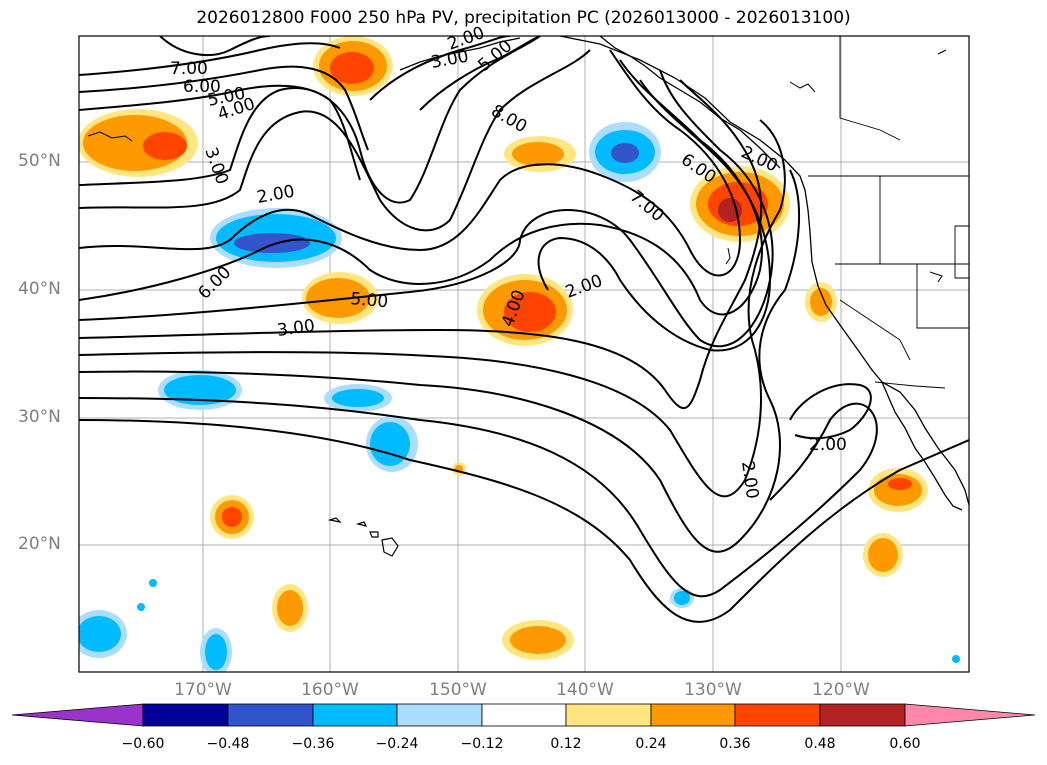 The height and width of the screenshot is (765, 1047). What do you see at coordinates (713, 690) in the screenshot?
I see `lon-label: 130°W` at bounding box center [713, 690].